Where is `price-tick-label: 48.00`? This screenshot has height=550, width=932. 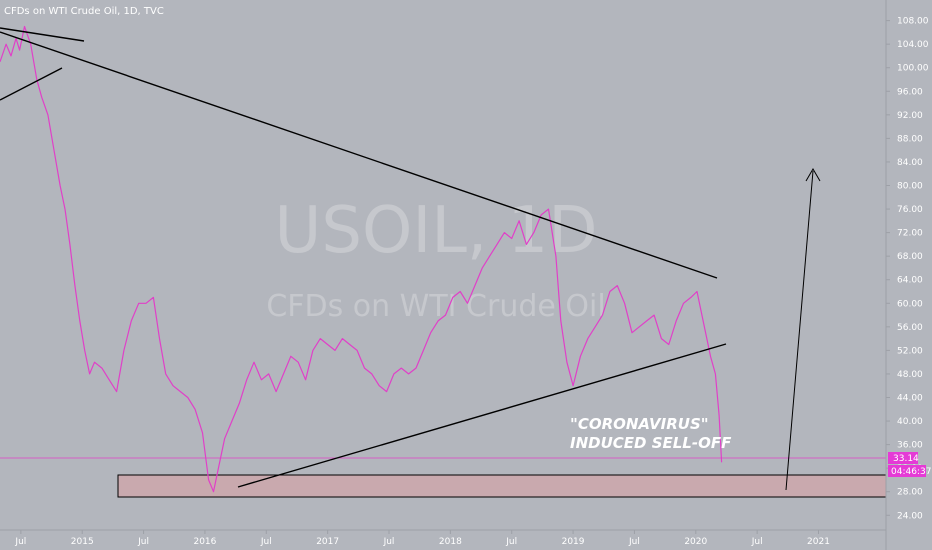
price-tick-label: 48.00 is located at coordinates (910, 375).